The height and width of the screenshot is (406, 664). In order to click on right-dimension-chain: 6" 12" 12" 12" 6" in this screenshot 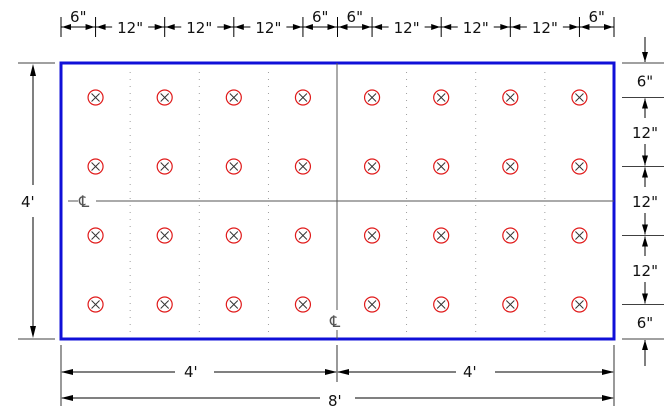, I will do `click(643, 201)`.